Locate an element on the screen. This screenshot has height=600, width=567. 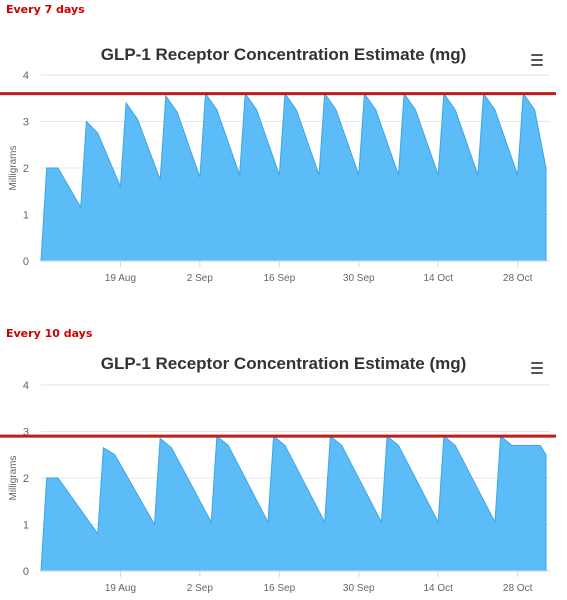
section-label-weekly: Every 7 days is located at coordinates (45, 9).